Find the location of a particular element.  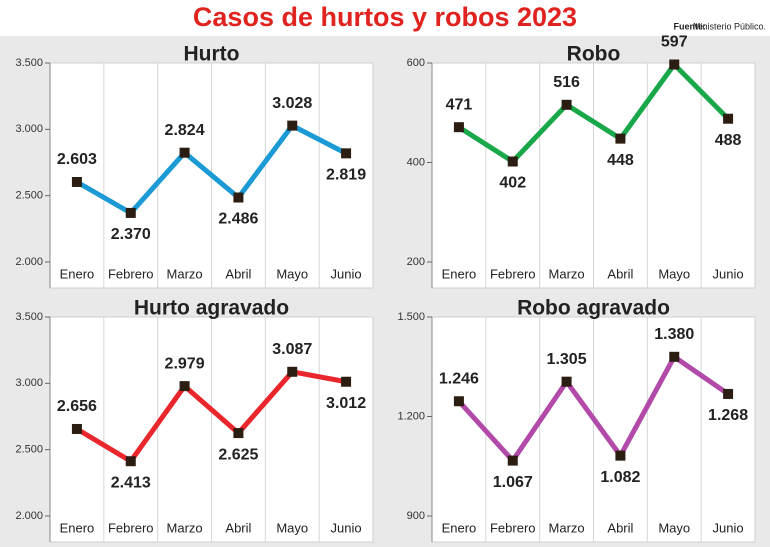

y-tick-label: 1.200 is located at coordinates (411, 416).